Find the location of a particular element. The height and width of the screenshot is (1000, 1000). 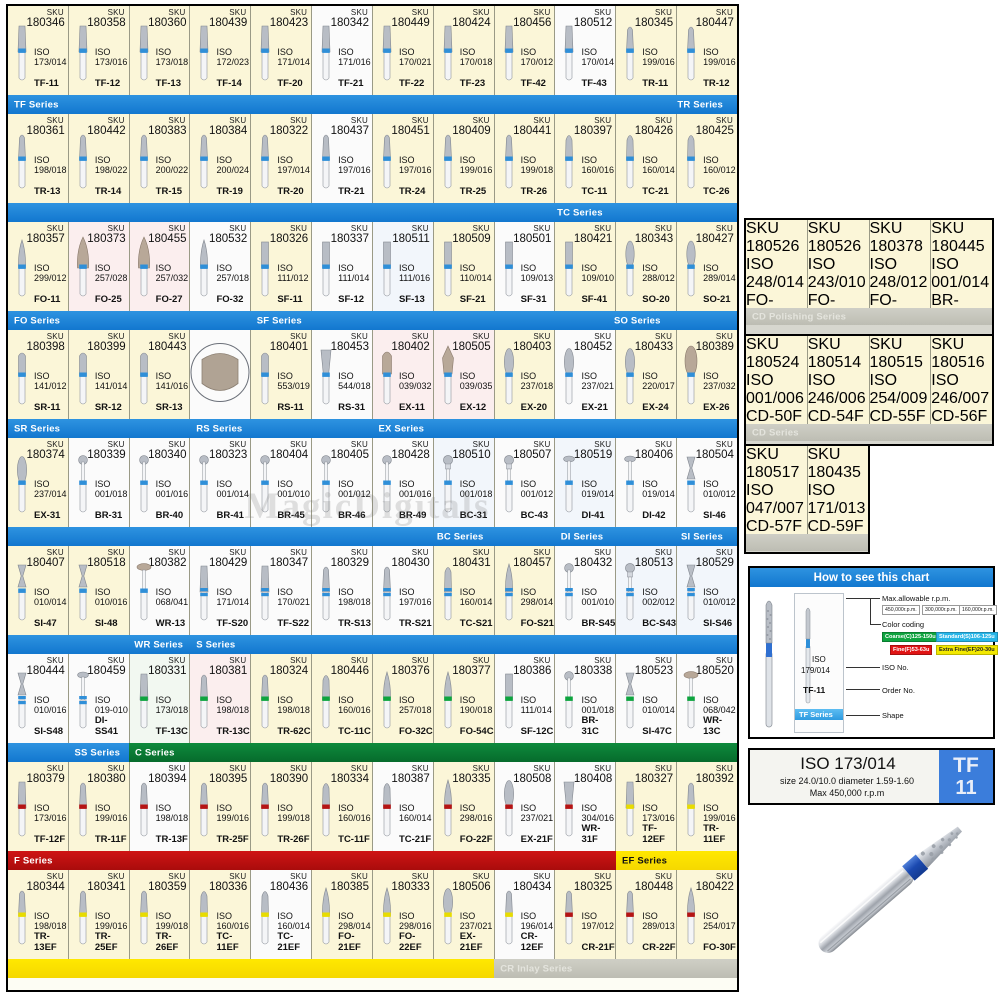

bur-cell-br-45: SKU 180404 ISO 001/010 BR-45 is located at coordinates (282, 482).